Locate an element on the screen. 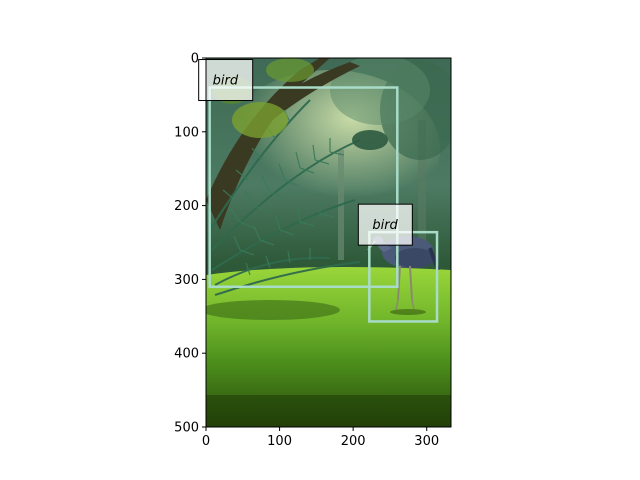  bird-bounding-box is located at coordinates (303, 187).